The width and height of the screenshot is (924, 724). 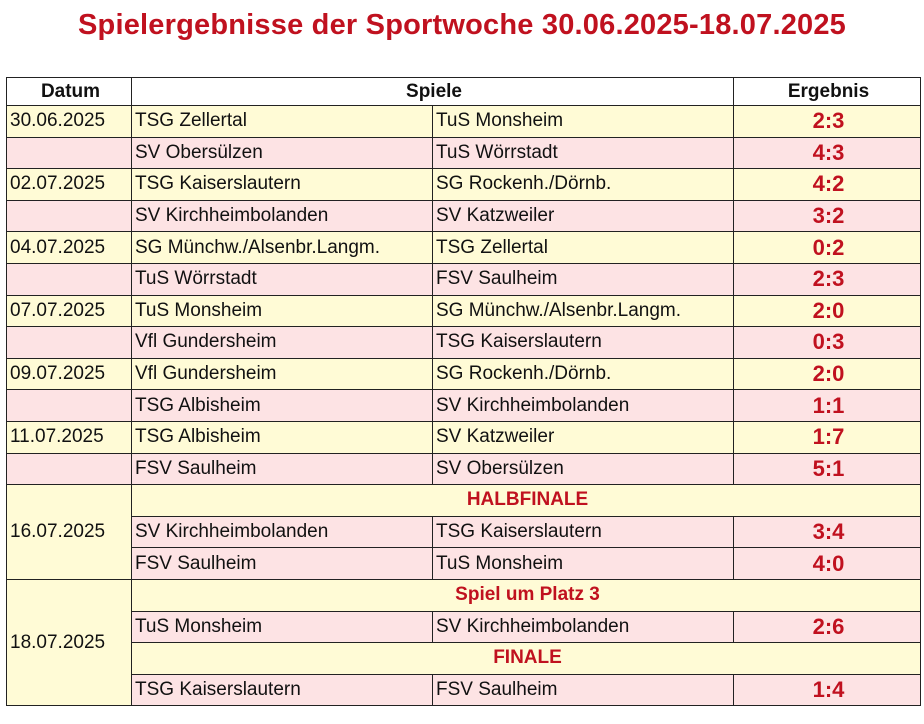 I want to click on header-row: Datum Spiele Ergebnis, so click(x=464, y=91).